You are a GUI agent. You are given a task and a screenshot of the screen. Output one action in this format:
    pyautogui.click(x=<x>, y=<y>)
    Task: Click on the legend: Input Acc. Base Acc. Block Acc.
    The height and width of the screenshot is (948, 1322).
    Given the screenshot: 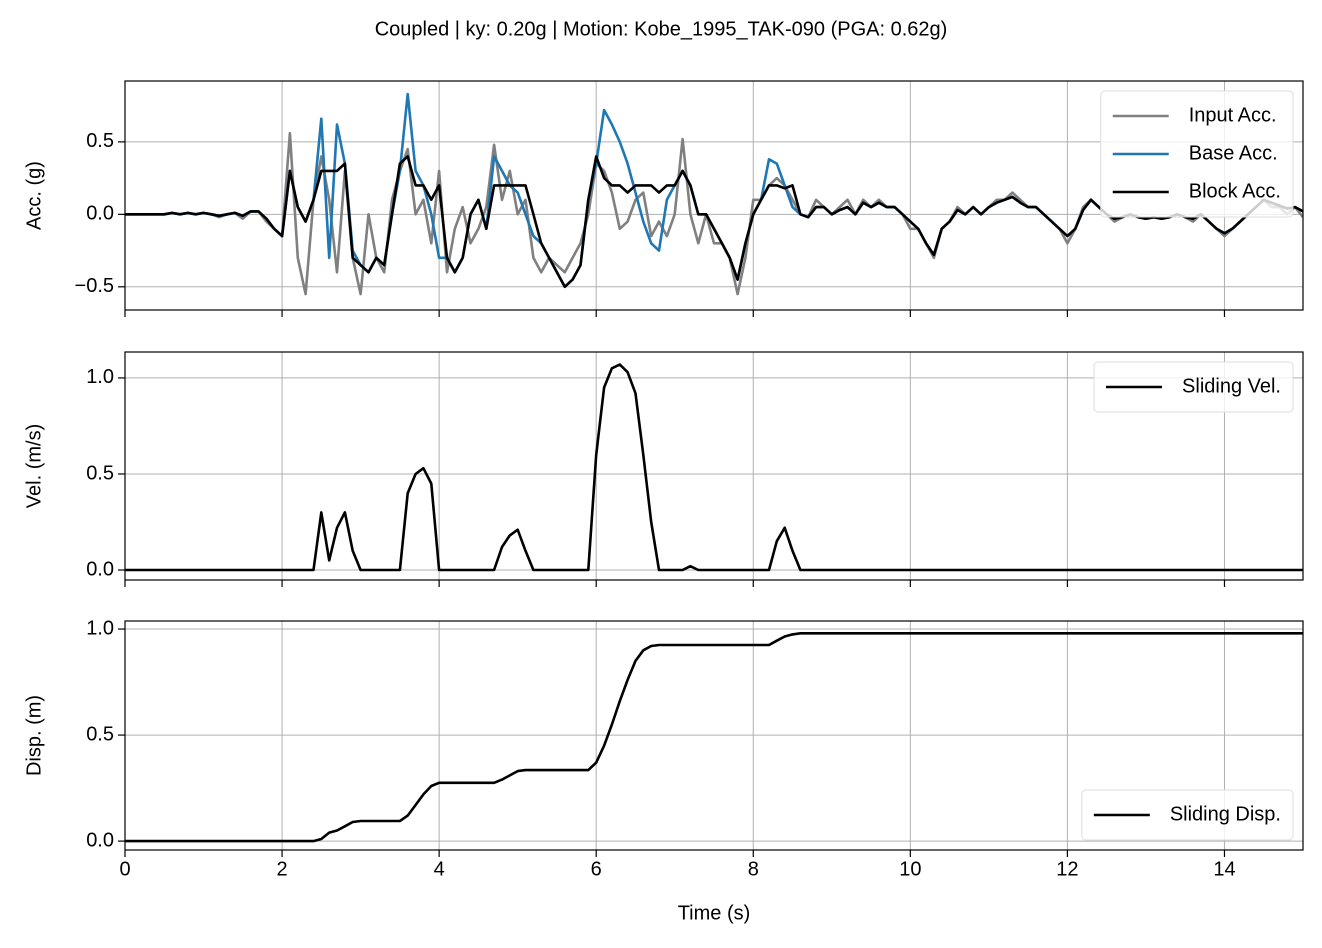 What is the action you would take?
    pyautogui.click(x=1197, y=154)
    